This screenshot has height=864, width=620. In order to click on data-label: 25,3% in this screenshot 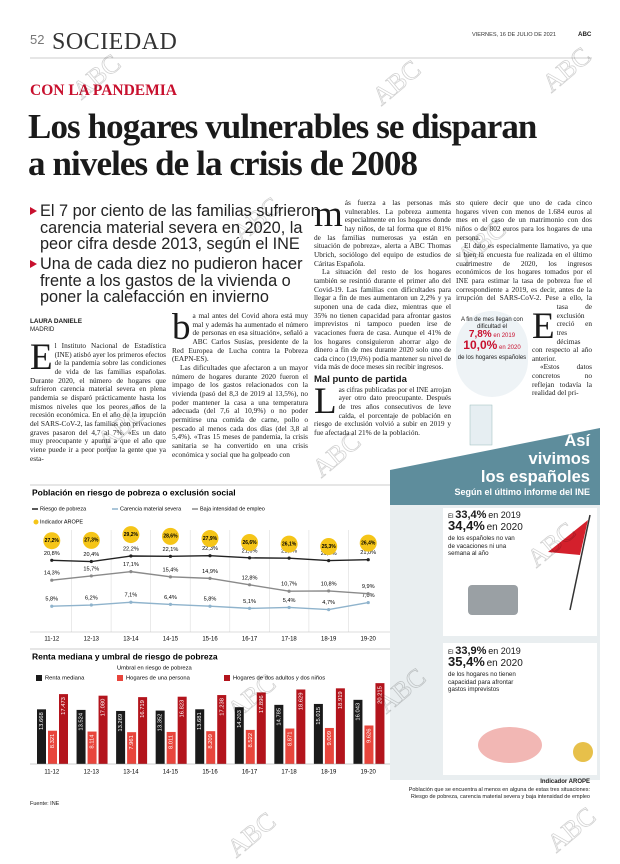, I will do `click(329, 547)`.